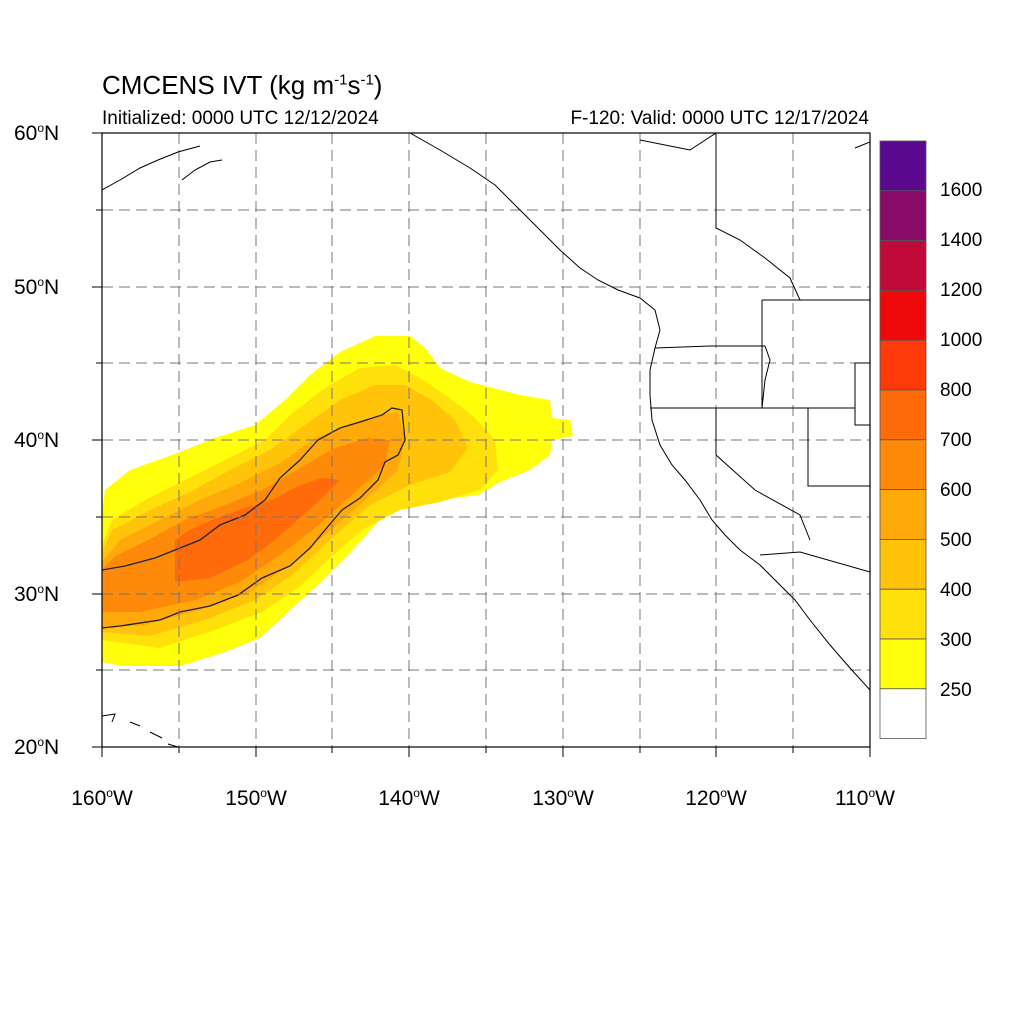 This screenshot has height=1024, width=1024. I want to click on colorbar-label-400: 400, so click(956, 590).